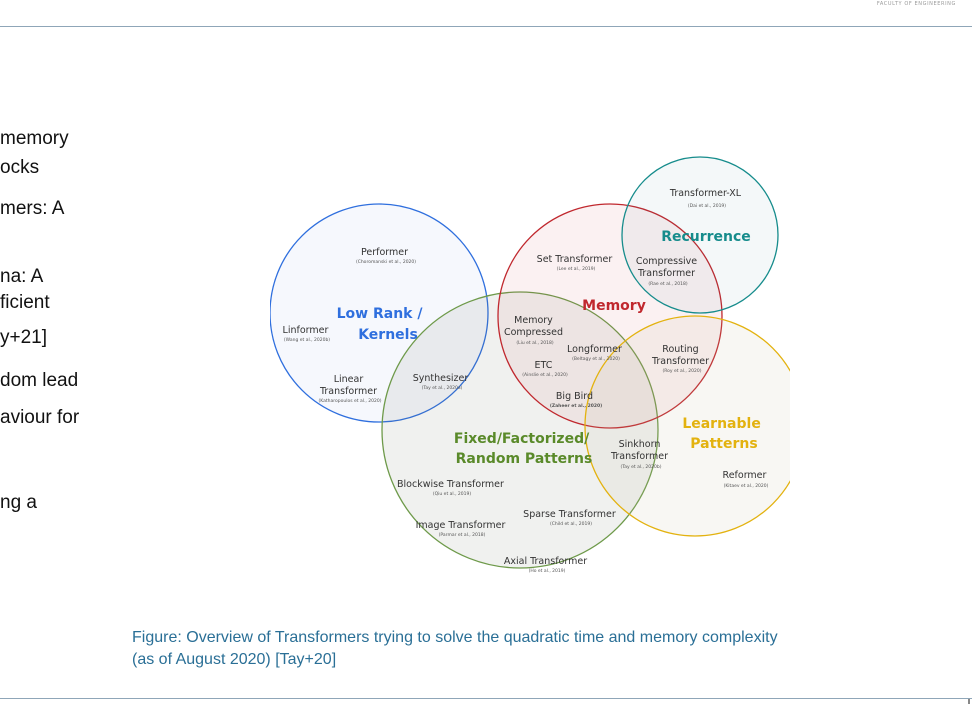 The width and height of the screenshot is (972, 705). I want to click on corner-mark, so click(969, 701).